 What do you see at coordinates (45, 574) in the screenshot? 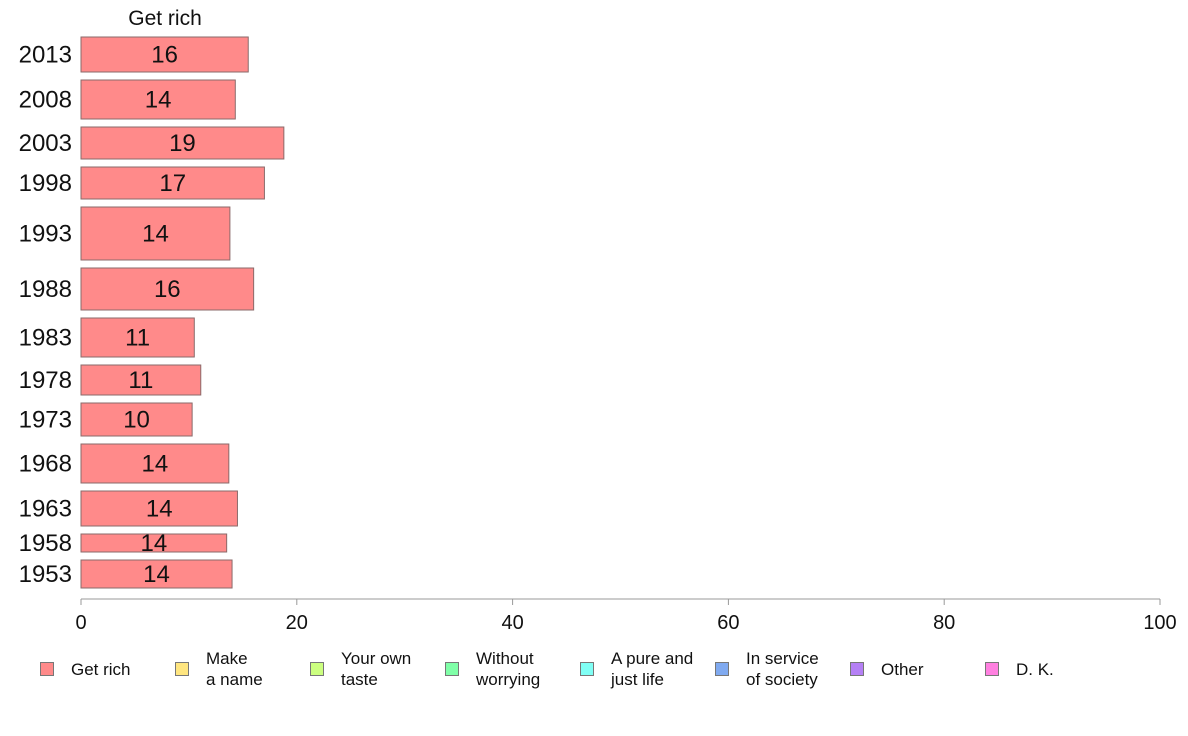
I see `category-label-1953: 1953` at bounding box center [45, 574].